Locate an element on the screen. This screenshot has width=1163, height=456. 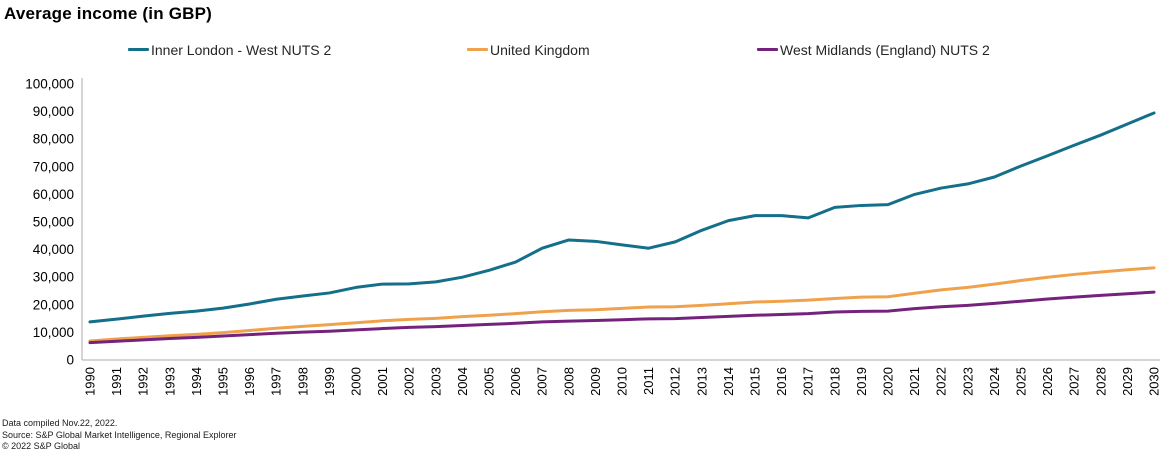
svg-text: 2017 is located at coordinates (808, 381).